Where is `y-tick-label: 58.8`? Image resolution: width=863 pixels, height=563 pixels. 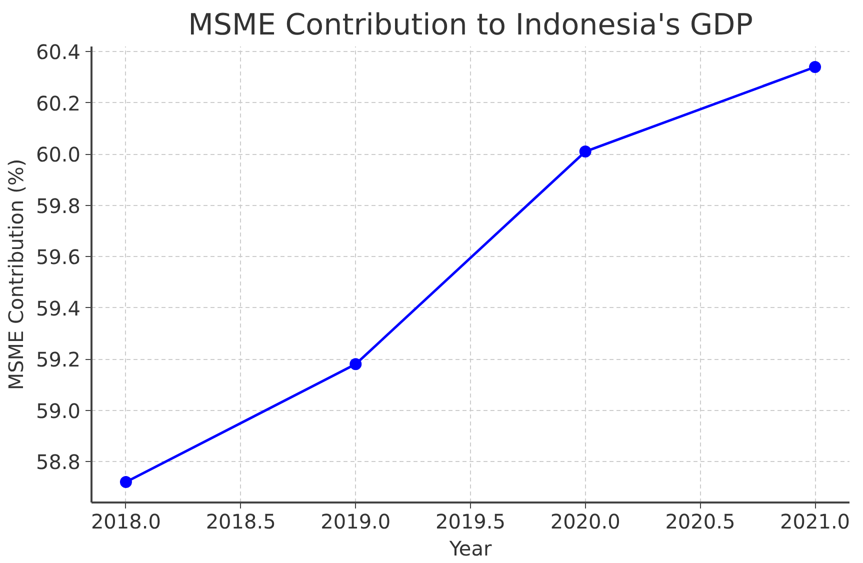
y-tick-label: 58.8 is located at coordinates (58, 462).